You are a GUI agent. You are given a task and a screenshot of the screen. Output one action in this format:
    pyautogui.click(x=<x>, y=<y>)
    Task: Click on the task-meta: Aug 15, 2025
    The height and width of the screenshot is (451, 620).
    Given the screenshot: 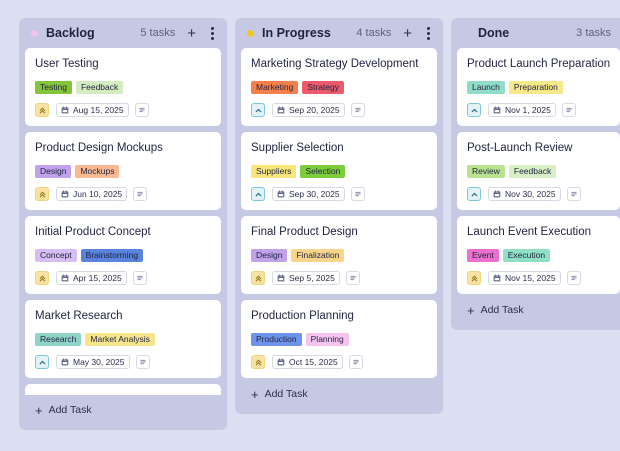 What is the action you would take?
    pyautogui.click(x=123, y=110)
    